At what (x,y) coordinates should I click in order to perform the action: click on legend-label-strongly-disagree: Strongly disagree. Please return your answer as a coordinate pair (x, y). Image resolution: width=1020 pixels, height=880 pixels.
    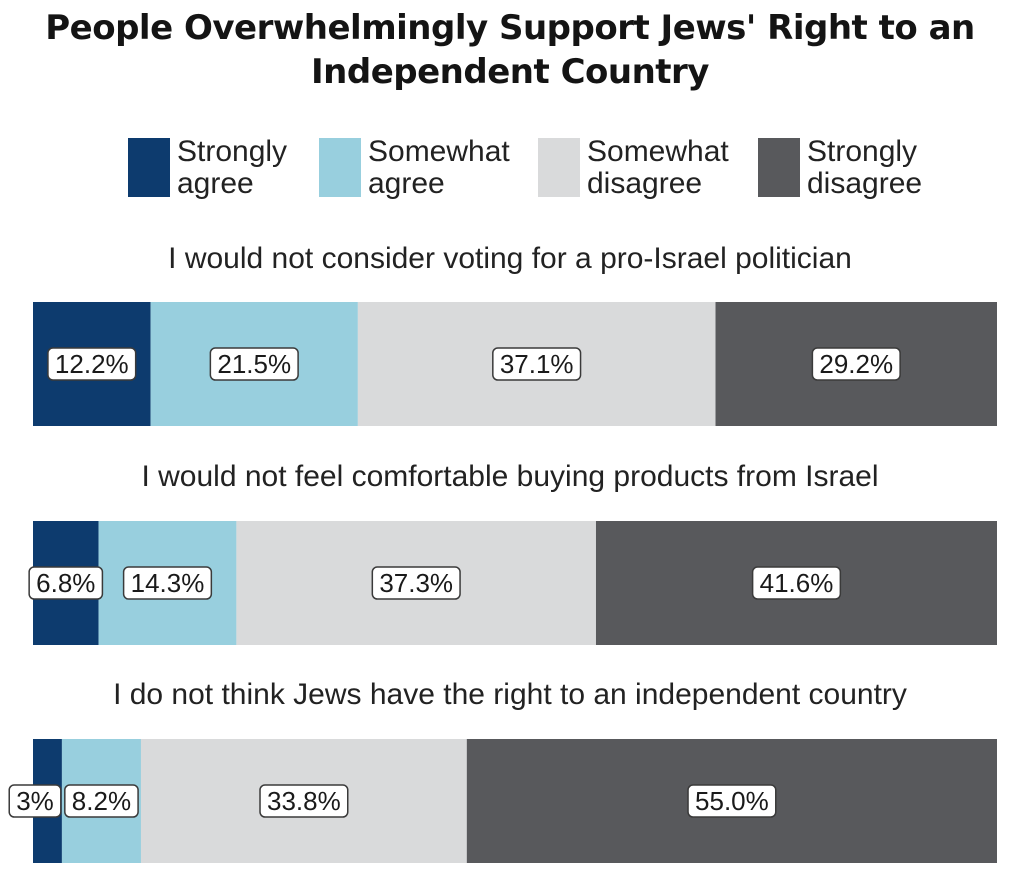
    Looking at the image, I should click on (865, 167).